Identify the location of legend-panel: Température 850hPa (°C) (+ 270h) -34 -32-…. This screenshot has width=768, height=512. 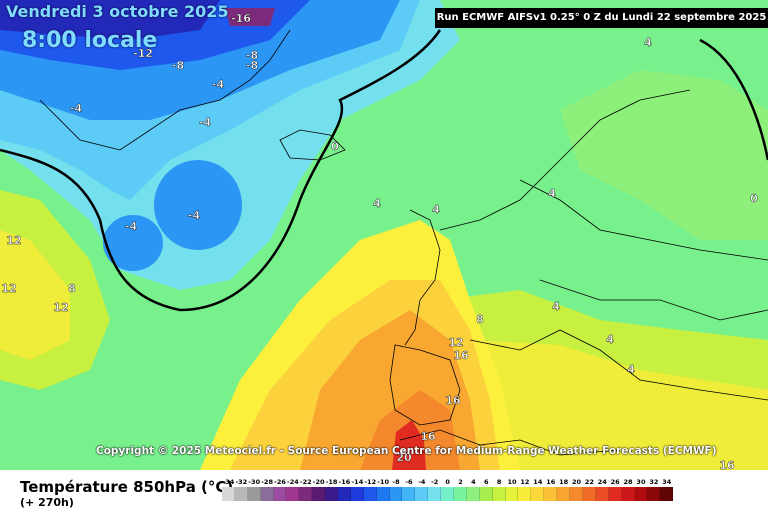
(384, 491).